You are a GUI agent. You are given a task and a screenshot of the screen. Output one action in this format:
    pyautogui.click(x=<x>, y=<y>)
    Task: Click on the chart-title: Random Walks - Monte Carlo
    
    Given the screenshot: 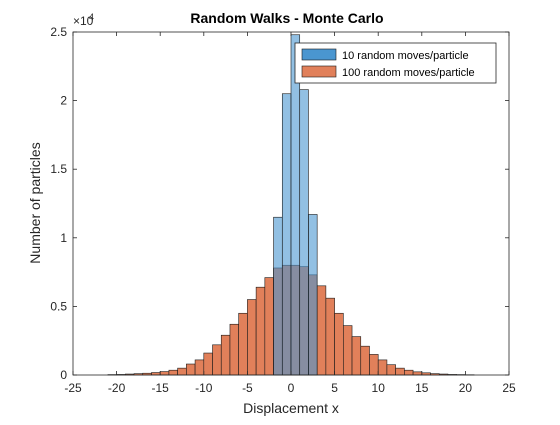 What is the action you would take?
    pyautogui.click(x=286, y=18)
    